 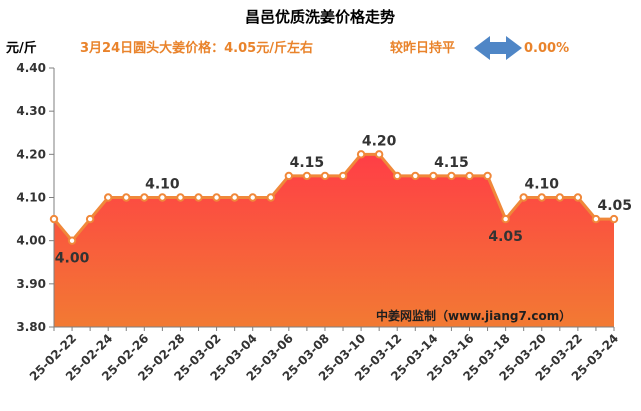 I want to click on y-tick-label: 3.80, so click(x=31, y=327).